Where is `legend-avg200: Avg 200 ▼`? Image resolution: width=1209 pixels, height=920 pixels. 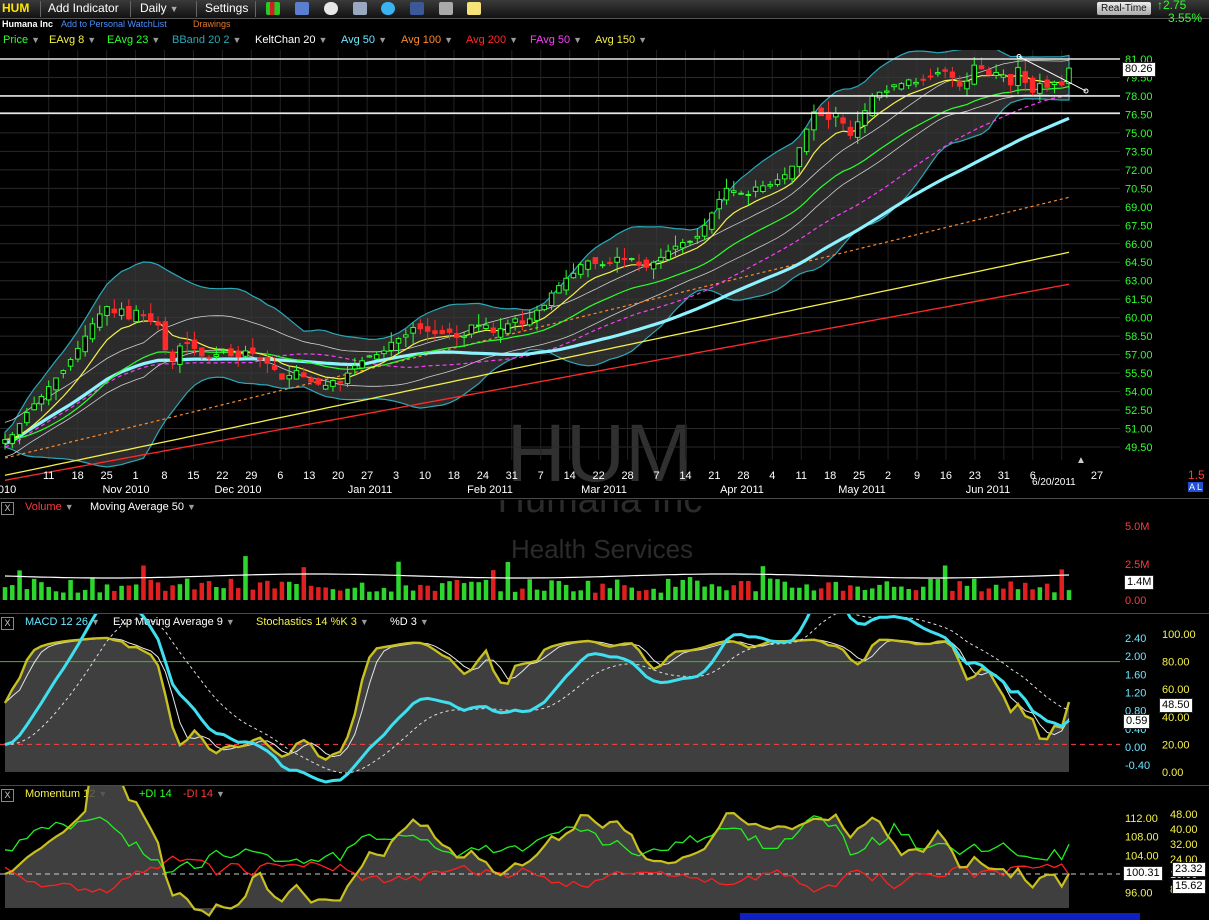 legend-avg200: Avg 200 ▼ is located at coordinates (492, 40).